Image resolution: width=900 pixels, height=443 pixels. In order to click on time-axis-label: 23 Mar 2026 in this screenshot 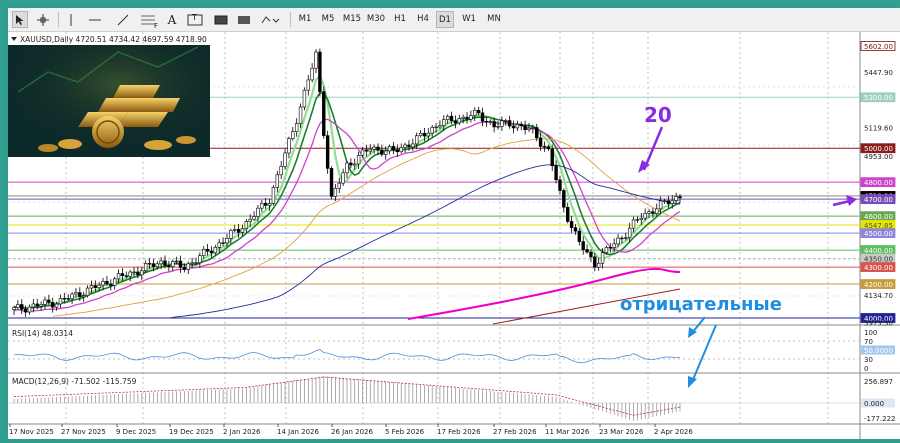, I will do `click(621, 432)`.